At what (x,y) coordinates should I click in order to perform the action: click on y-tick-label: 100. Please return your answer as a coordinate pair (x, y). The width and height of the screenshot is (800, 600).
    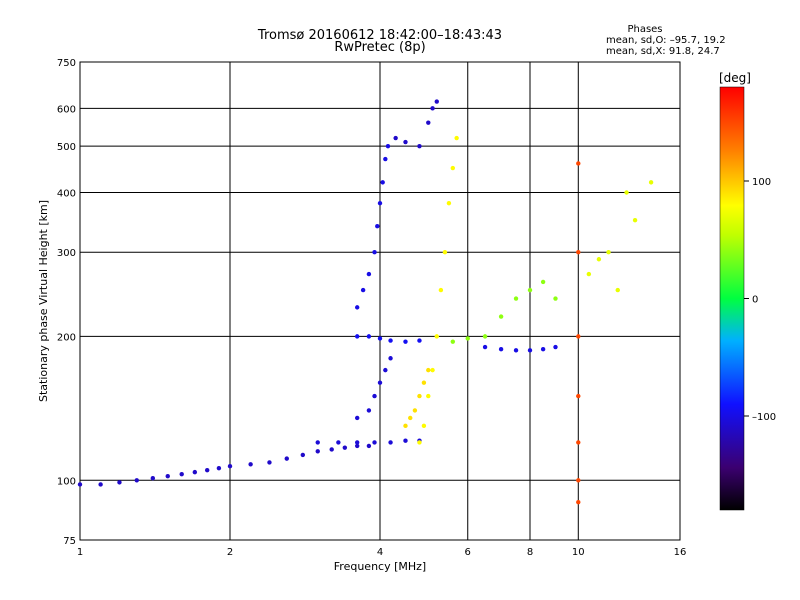
    Looking at the image, I should click on (66, 481).